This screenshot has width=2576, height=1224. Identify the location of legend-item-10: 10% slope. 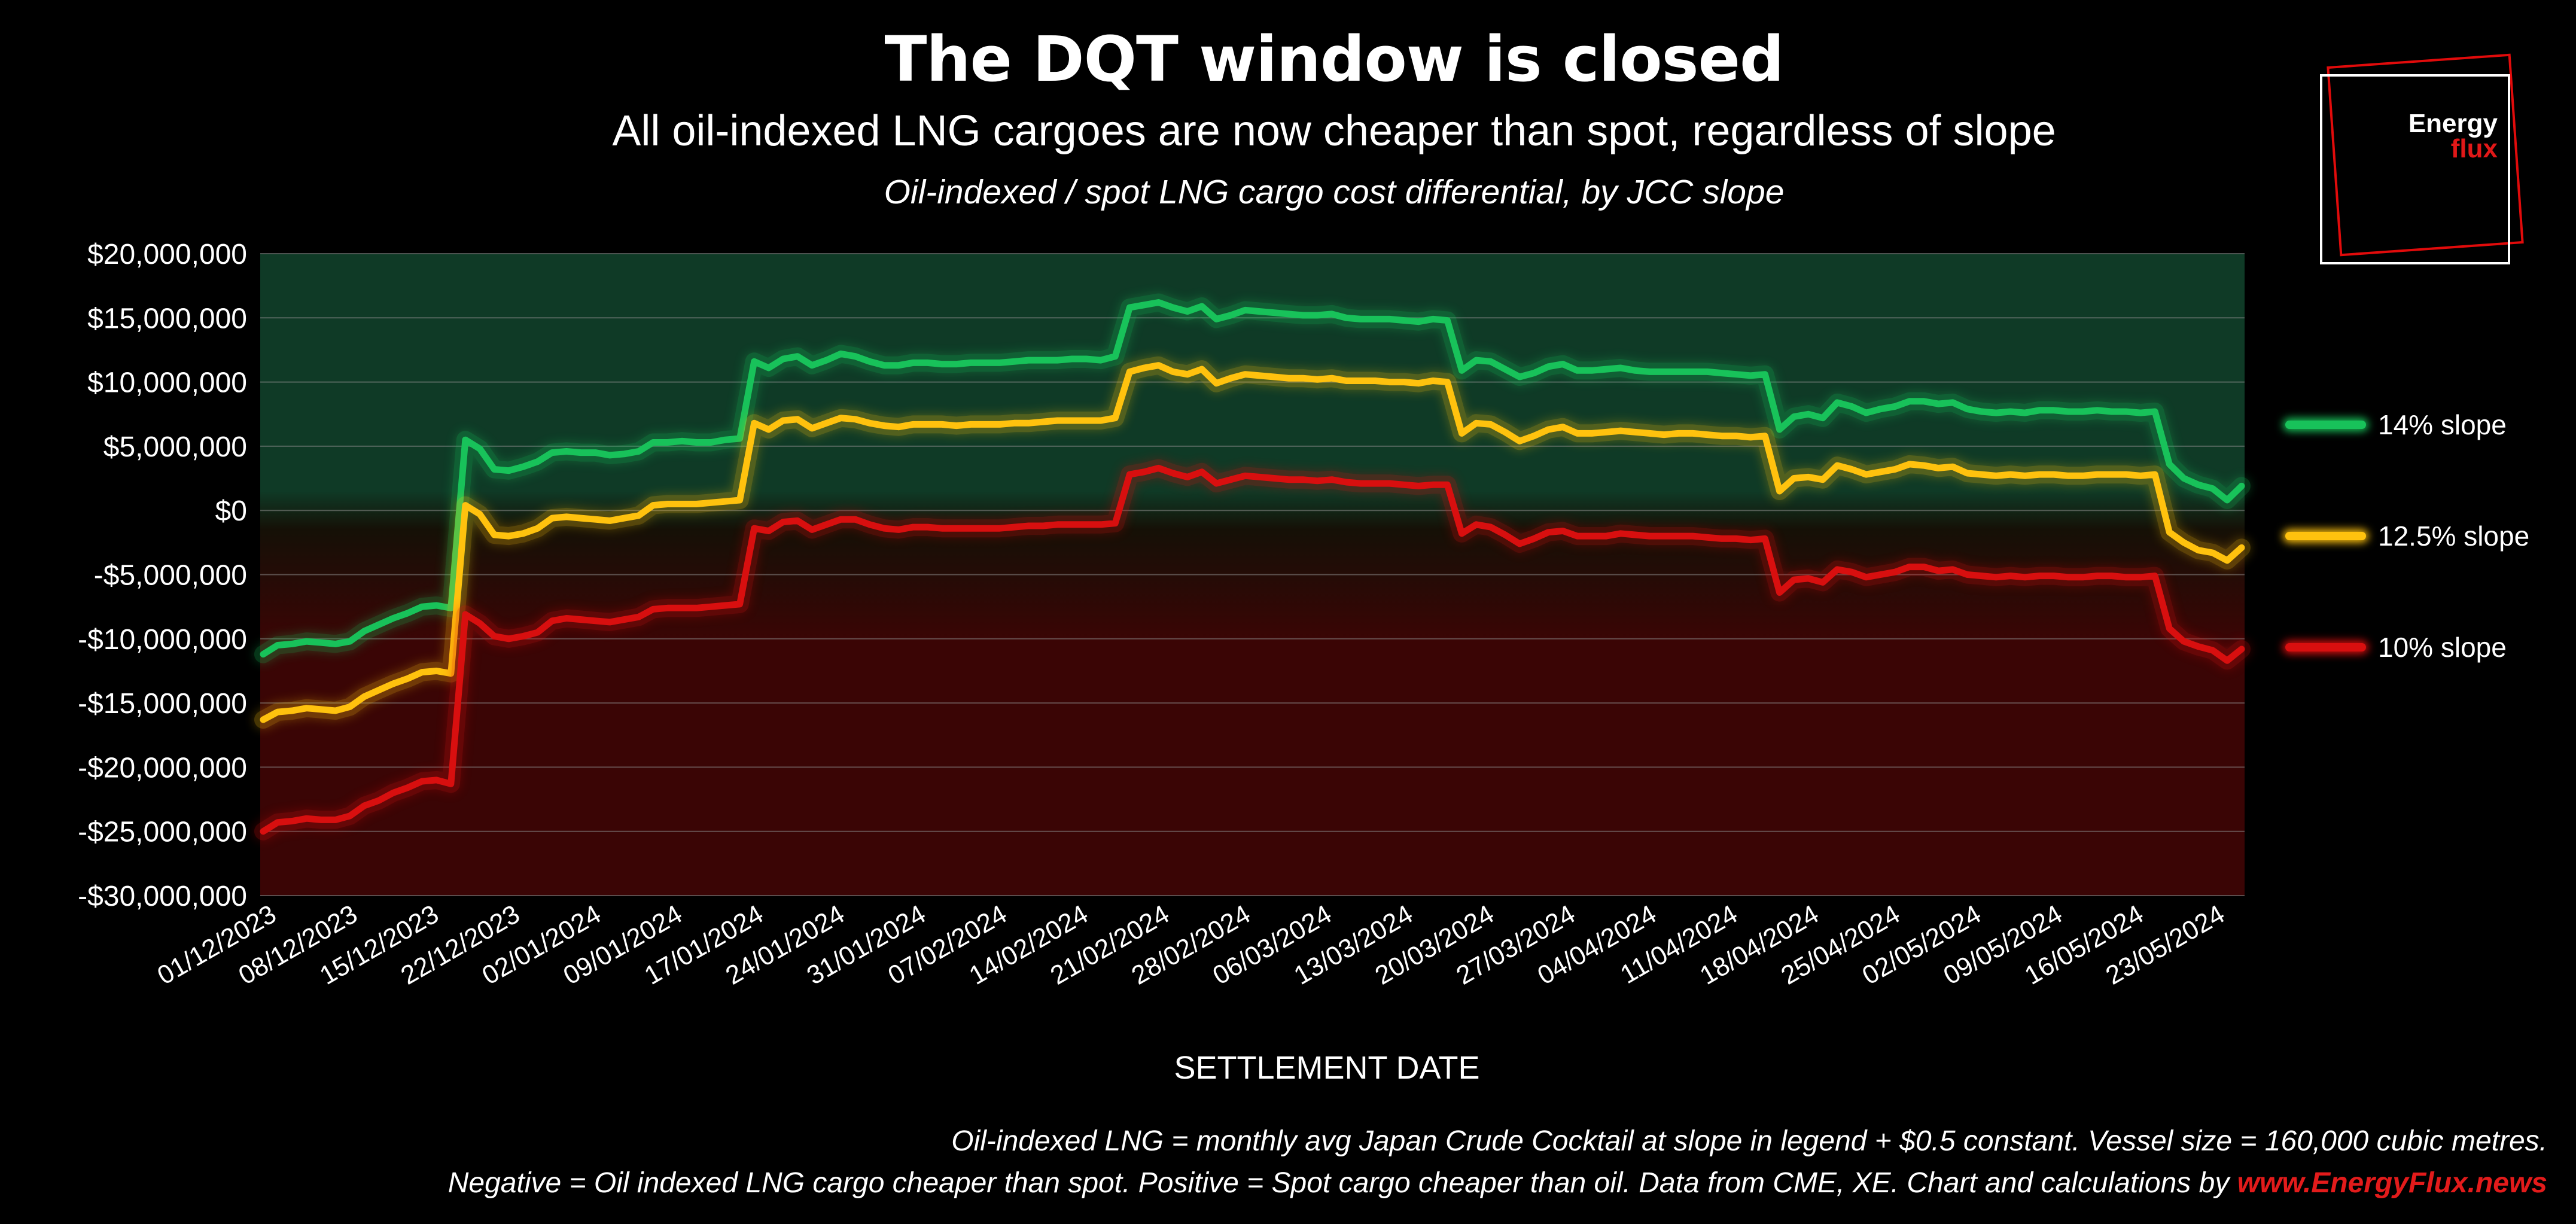
(2396, 647).